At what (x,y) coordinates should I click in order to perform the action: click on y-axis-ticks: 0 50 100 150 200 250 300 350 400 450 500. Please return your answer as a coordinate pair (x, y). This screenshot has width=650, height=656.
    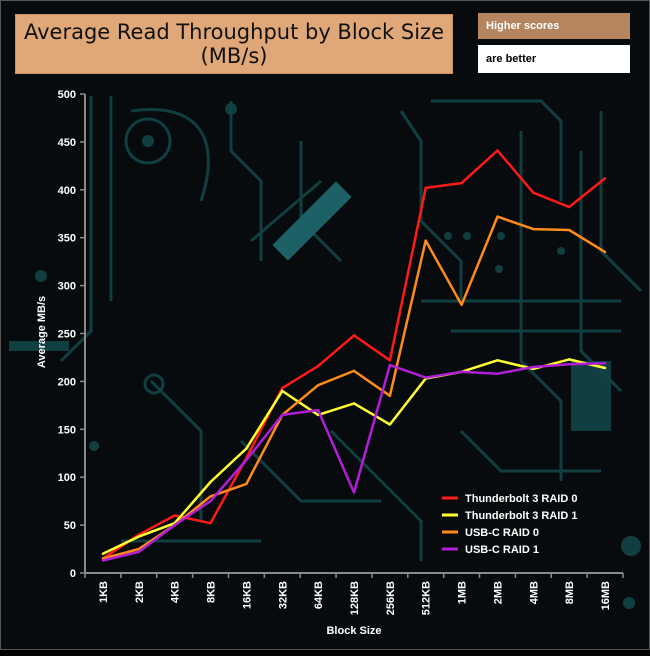
    Looking at the image, I should click on (71, 334).